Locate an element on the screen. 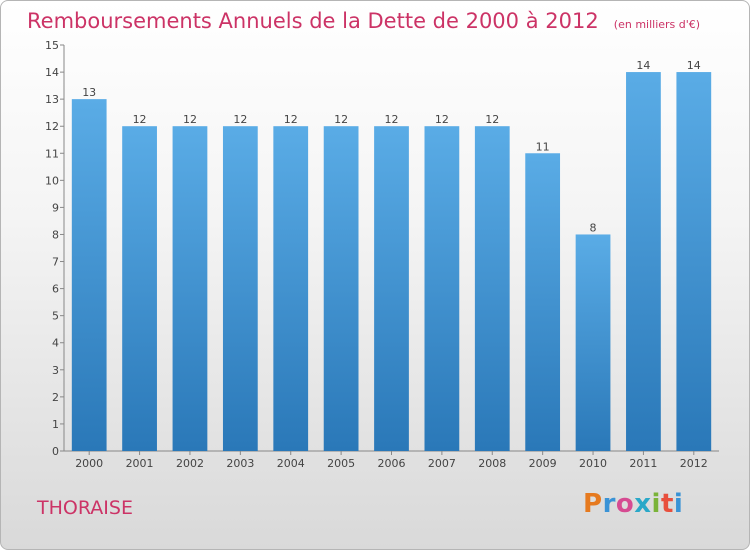 This screenshot has width=750, height=550. bar-2003 is located at coordinates (240, 288).